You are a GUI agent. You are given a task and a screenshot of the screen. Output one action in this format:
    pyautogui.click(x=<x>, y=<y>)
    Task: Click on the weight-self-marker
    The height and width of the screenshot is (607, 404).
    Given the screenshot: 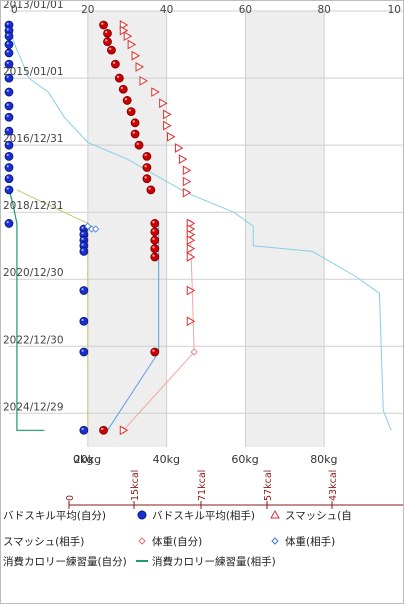 What is the action you would take?
    pyautogui.click(x=194, y=352)
    